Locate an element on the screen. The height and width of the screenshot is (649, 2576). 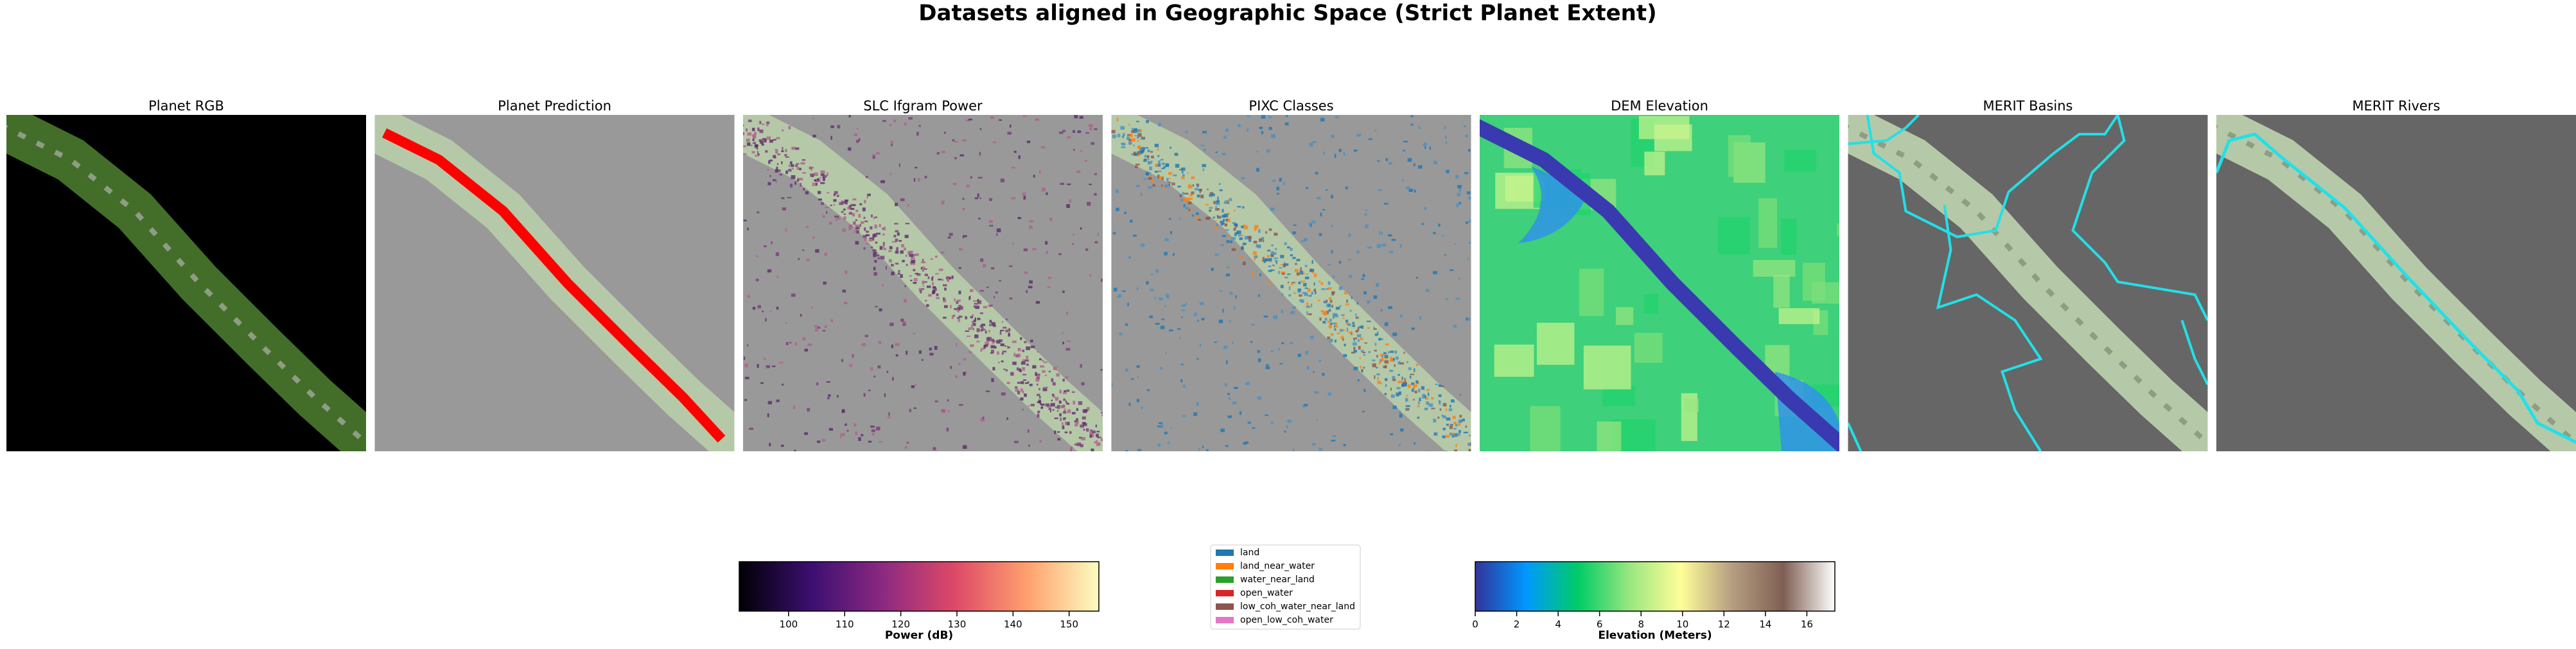
tick-label: 120 is located at coordinates (901, 624).